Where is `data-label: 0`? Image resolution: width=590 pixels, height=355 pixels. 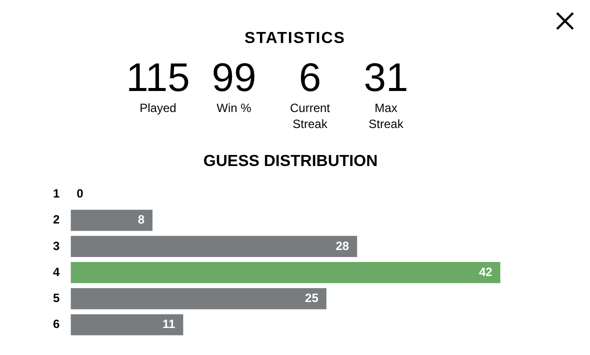
data-label: 0 is located at coordinates (80, 193).